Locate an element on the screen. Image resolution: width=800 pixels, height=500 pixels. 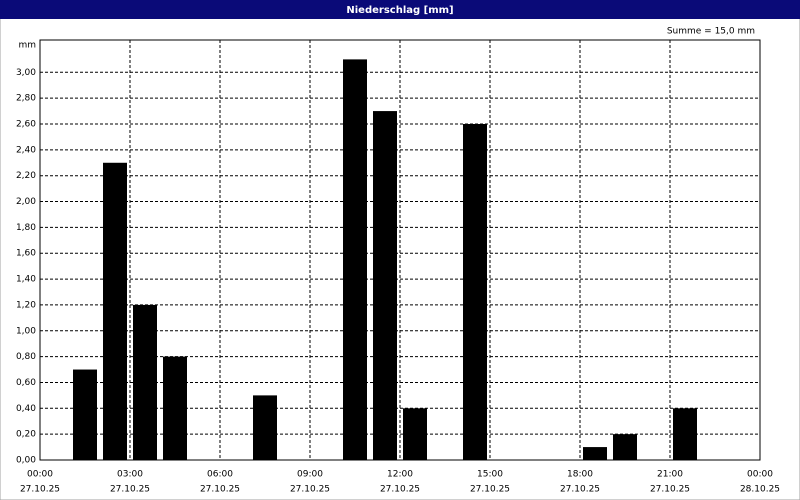
y-tick-label: 2,60 is located at coordinates (26, 125).